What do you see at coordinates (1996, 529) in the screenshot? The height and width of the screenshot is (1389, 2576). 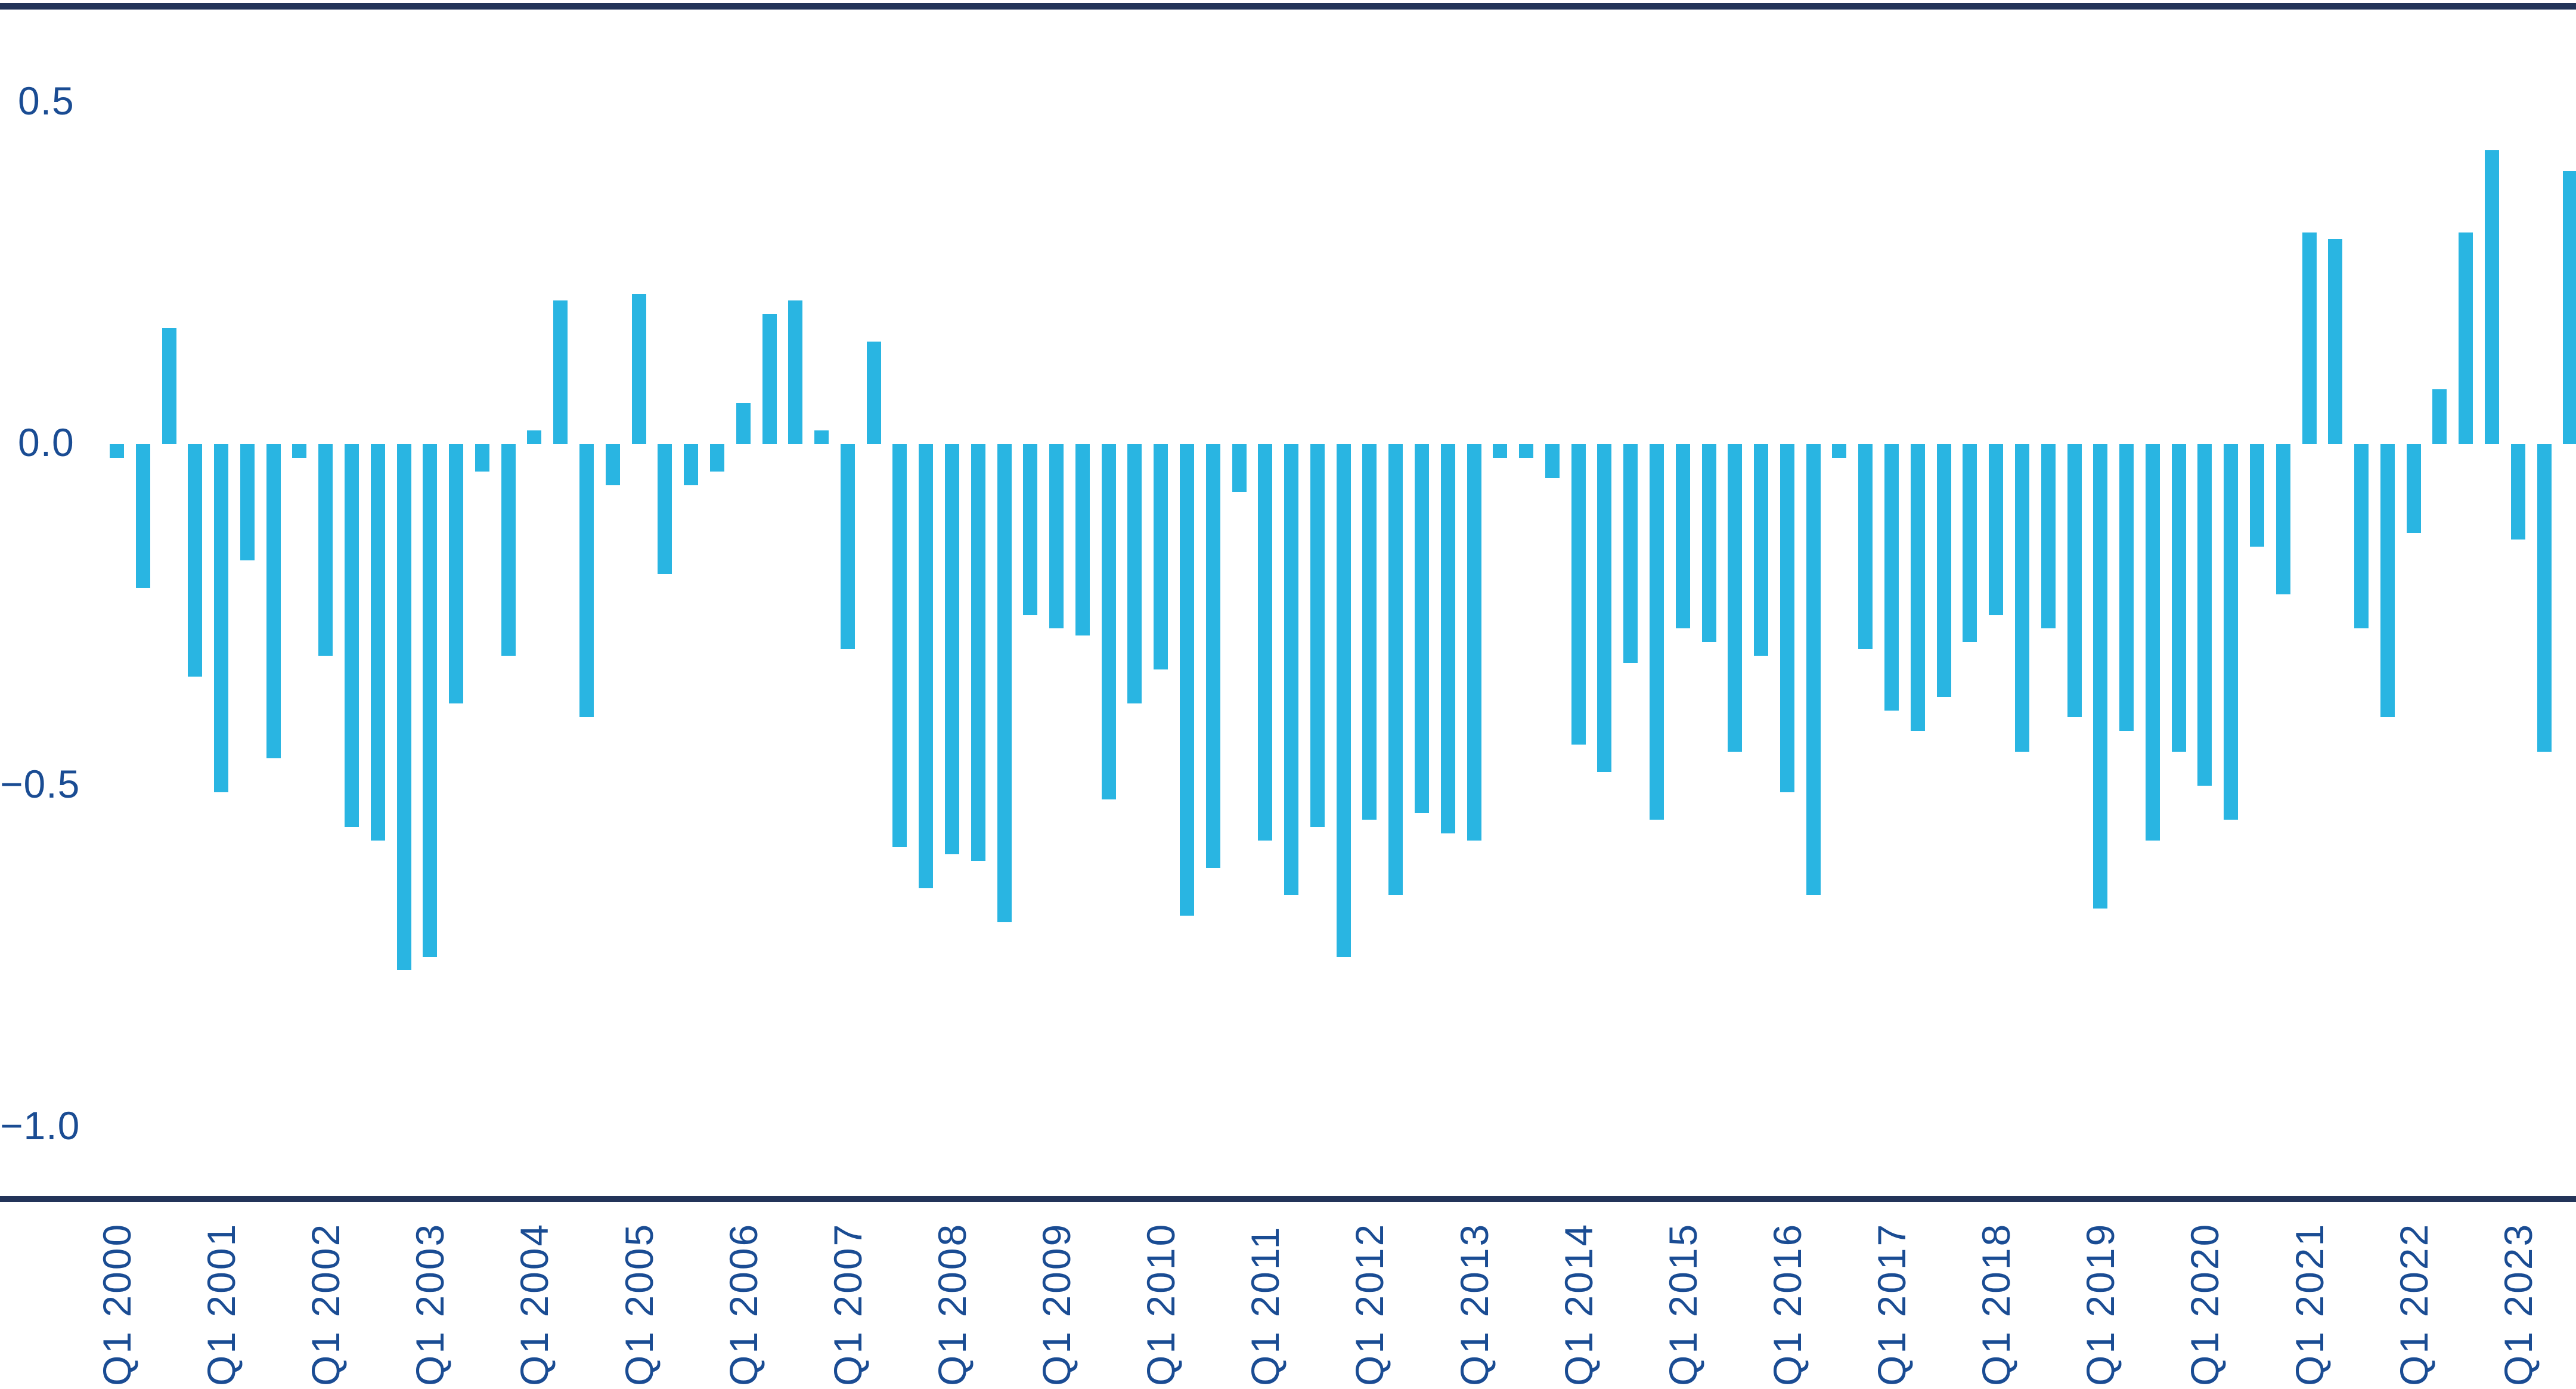 I see `bar-q1-2018` at bounding box center [1996, 529].